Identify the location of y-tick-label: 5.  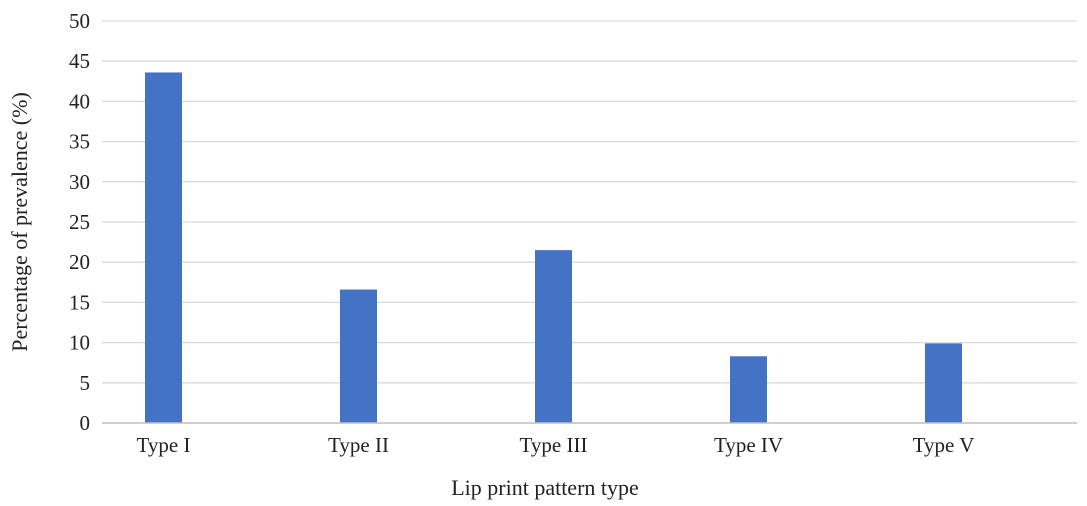
(85, 383).